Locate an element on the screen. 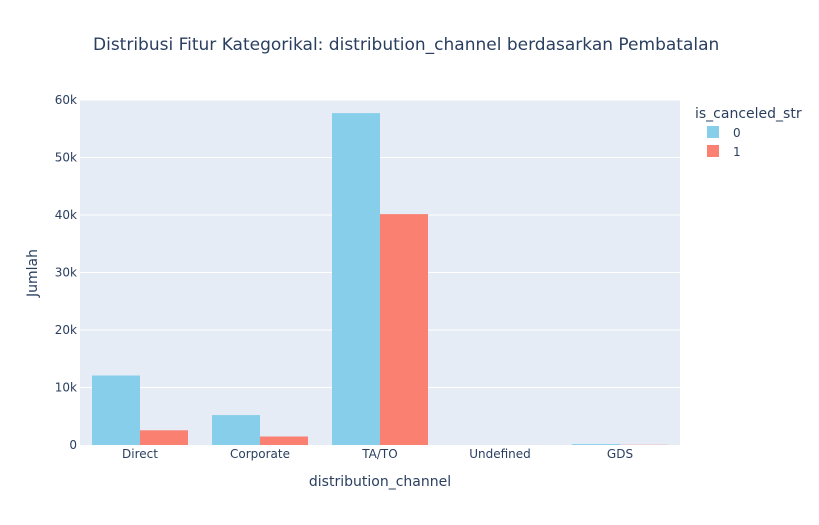 The image size is (819, 525). legend: is_canceled_str 0 1 is located at coordinates (748, 132).